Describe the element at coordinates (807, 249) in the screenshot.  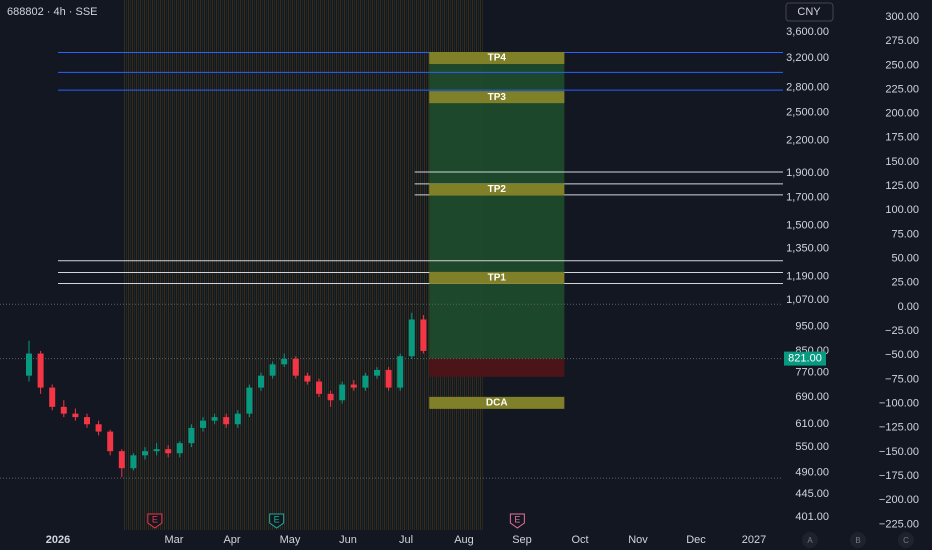
I see `y-tick-label: 1,350.00` at that location.